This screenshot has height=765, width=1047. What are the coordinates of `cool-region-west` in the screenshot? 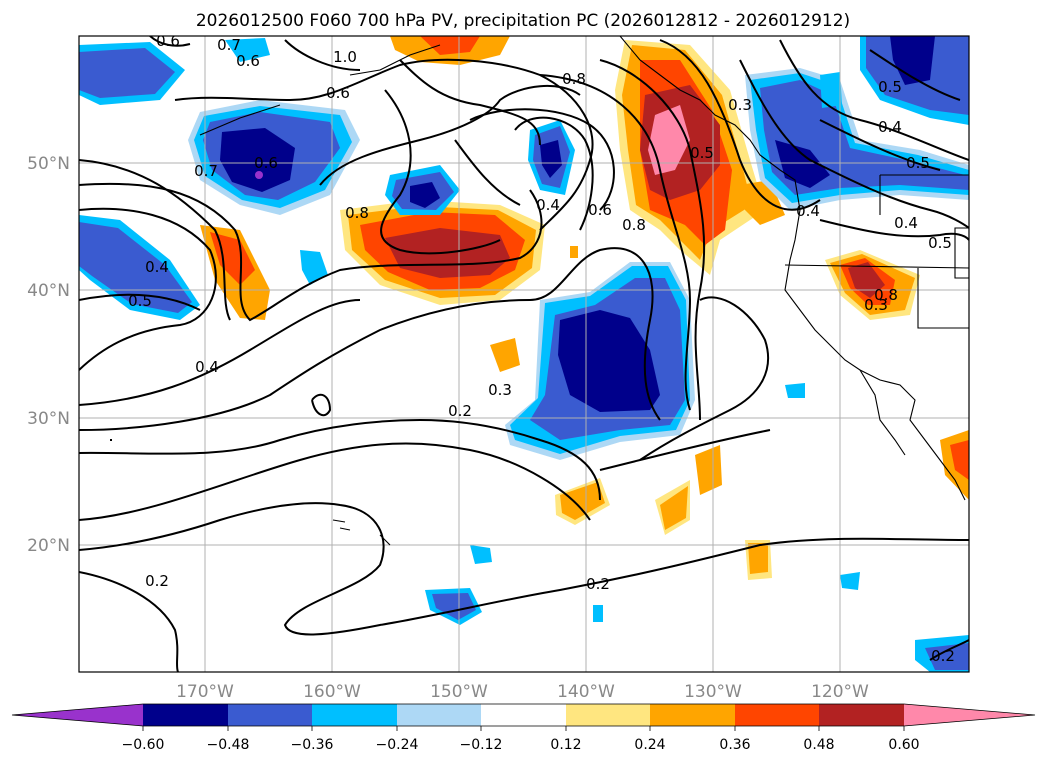 It's located at (274, 157).